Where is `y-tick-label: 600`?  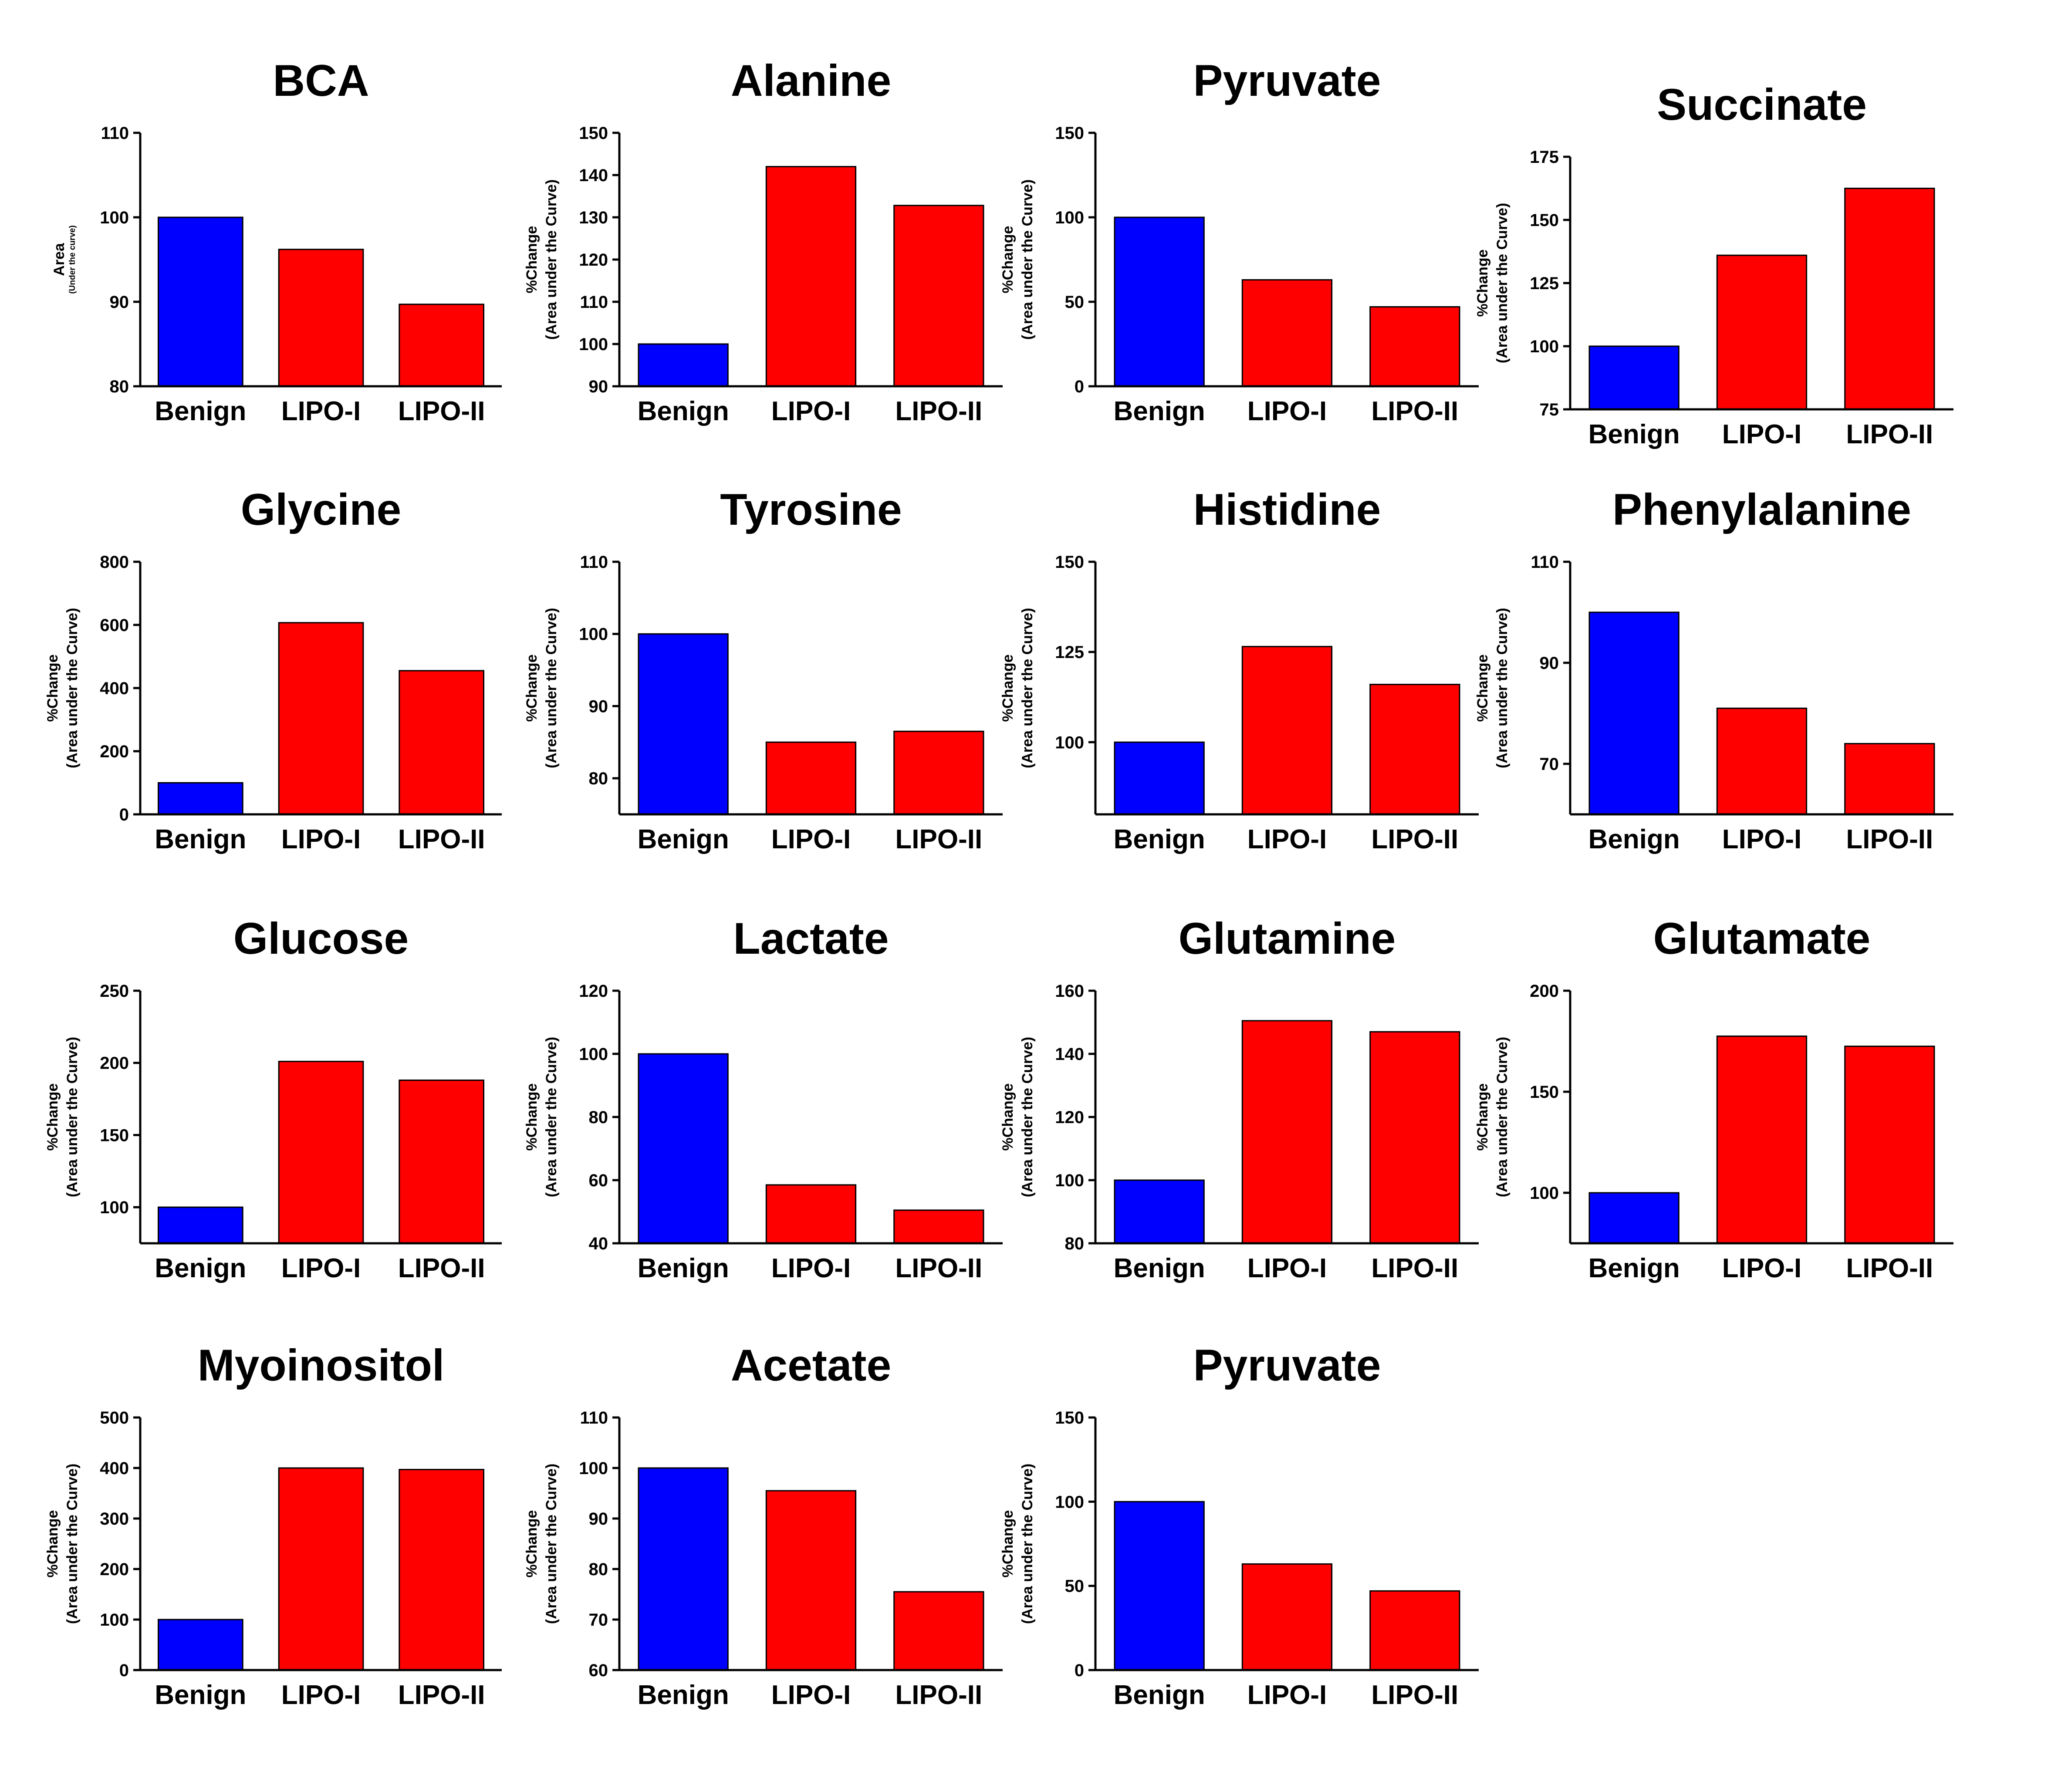 y-tick-label: 600 is located at coordinates (114, 626).